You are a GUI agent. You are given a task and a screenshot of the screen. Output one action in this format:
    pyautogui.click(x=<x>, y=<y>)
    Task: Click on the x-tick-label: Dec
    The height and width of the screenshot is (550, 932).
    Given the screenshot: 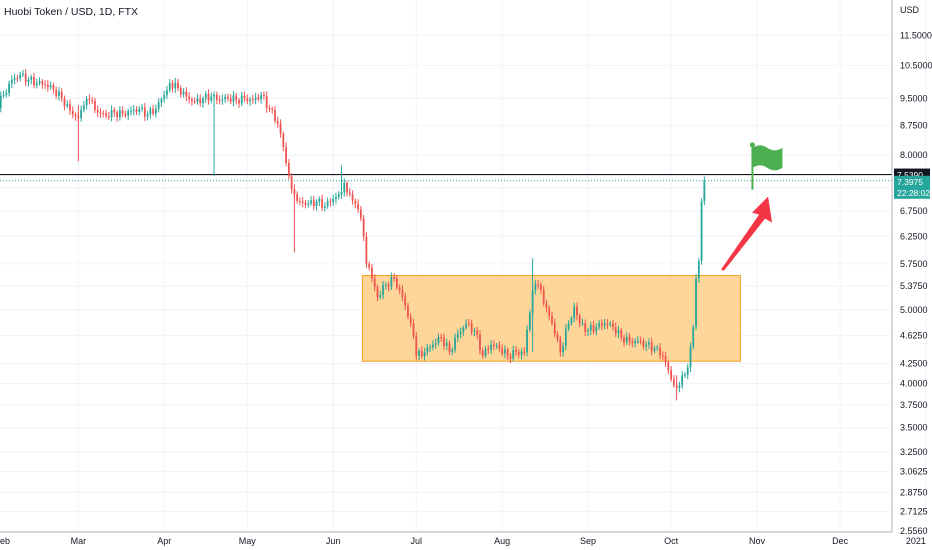 What is the action you would take?
    pyautogui.click(x=840, y=541)
    